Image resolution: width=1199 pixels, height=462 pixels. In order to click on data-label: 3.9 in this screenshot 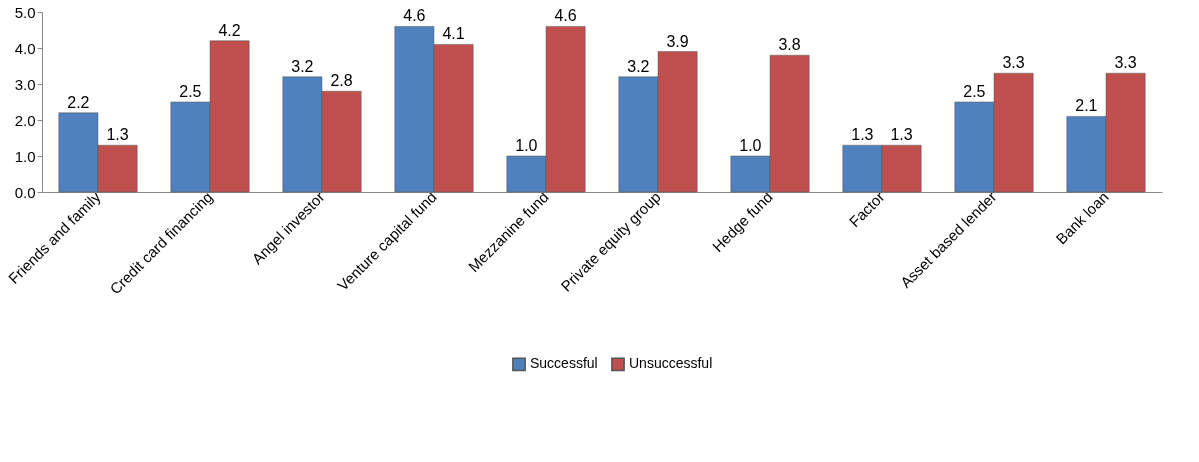, I will do `click(677, 41)`.